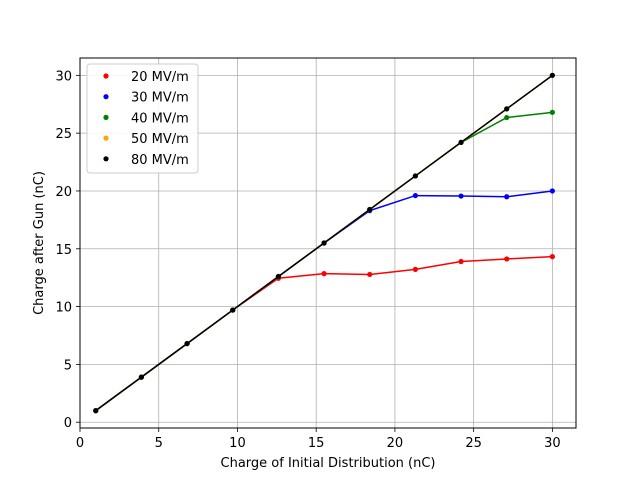 This screenshot has width=640, height=480. What do you see at coordinates (395, 443) in the screenshot?
I see `x-tick-label: 20` at bounding box center [395, 443].